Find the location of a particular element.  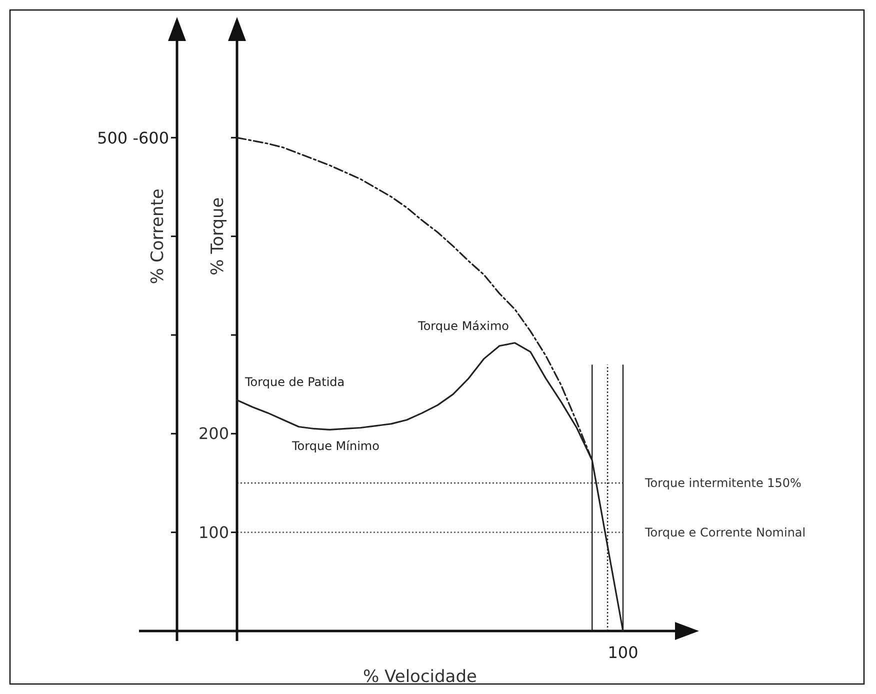

y2-axis-title: % Corrente is located at coordinates (158, 236).